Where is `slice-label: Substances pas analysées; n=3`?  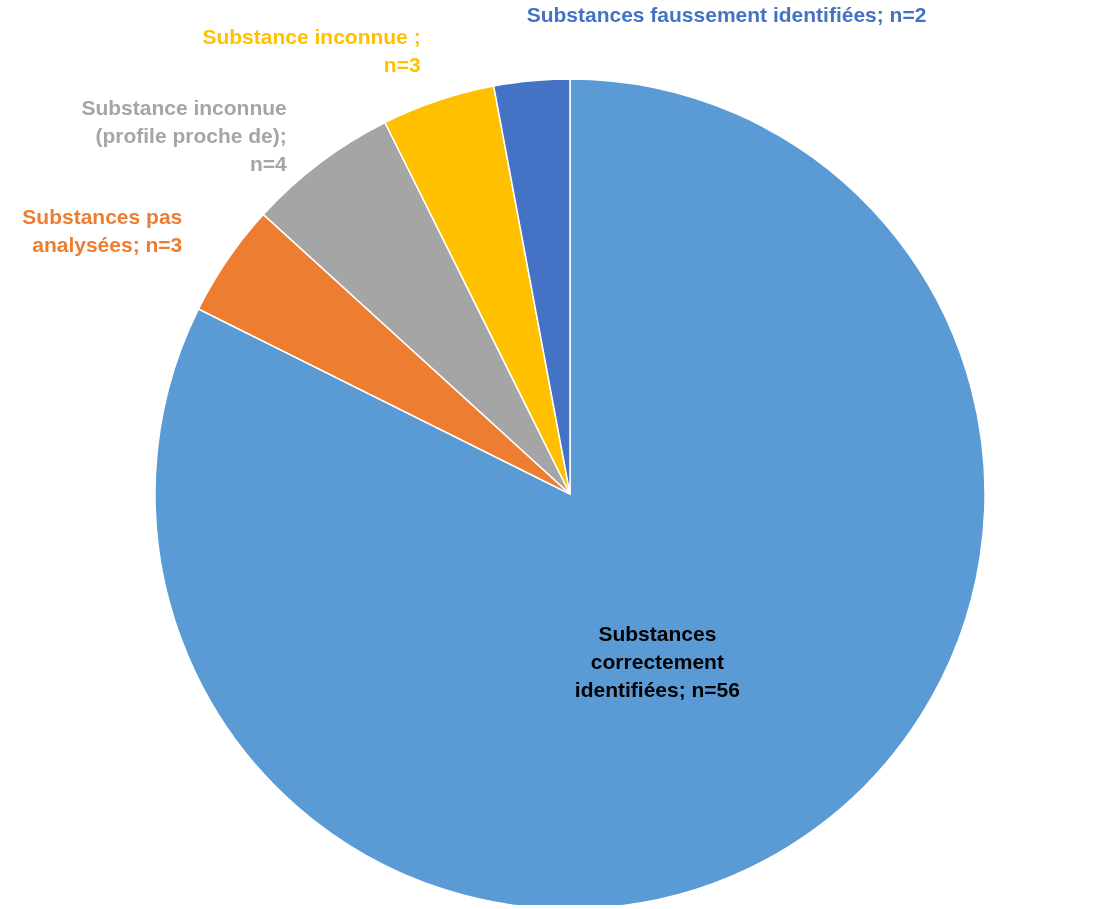 slice-label: Substances pas analysées; n=3 is located at coordinates (102, 231).